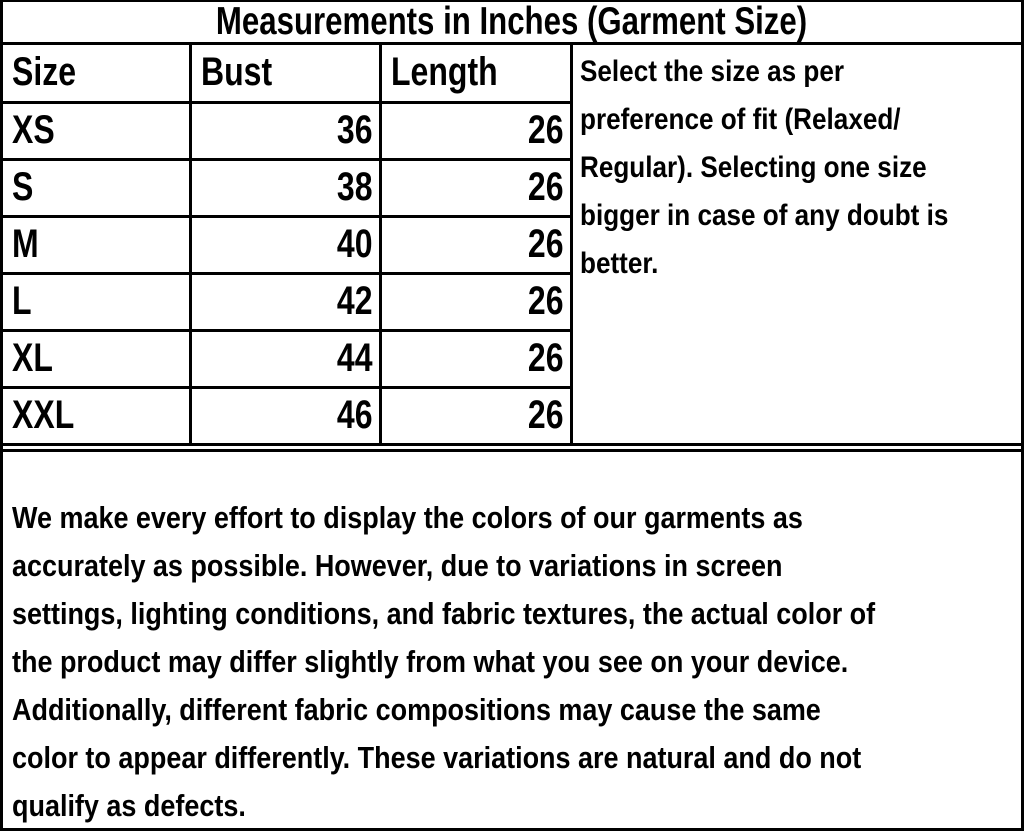 The height and width of the screenshot is (831, 1024). Describe the element at coordinates (477, 74) in the screenshot. I see `column-header-length: Length` at that location.